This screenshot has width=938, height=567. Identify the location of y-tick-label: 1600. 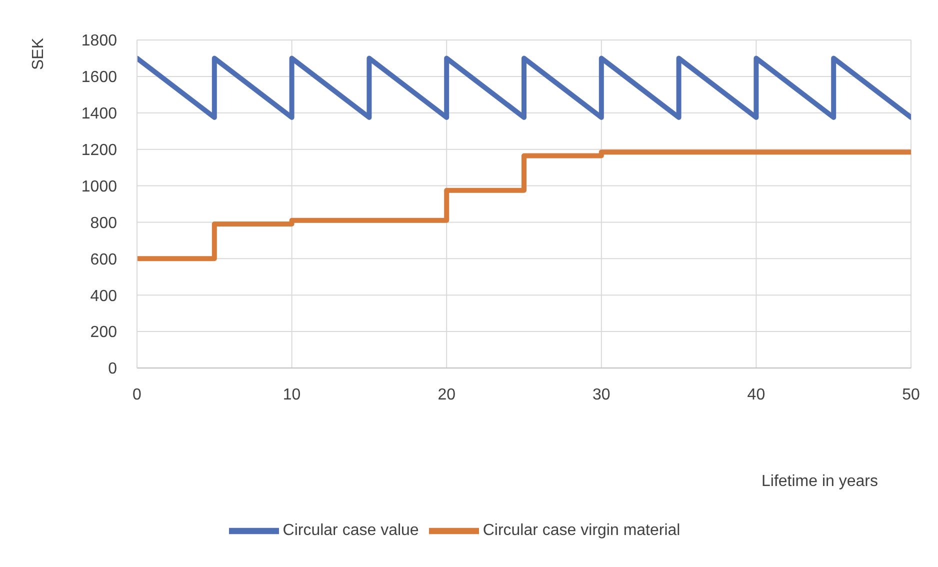
(99, 77).